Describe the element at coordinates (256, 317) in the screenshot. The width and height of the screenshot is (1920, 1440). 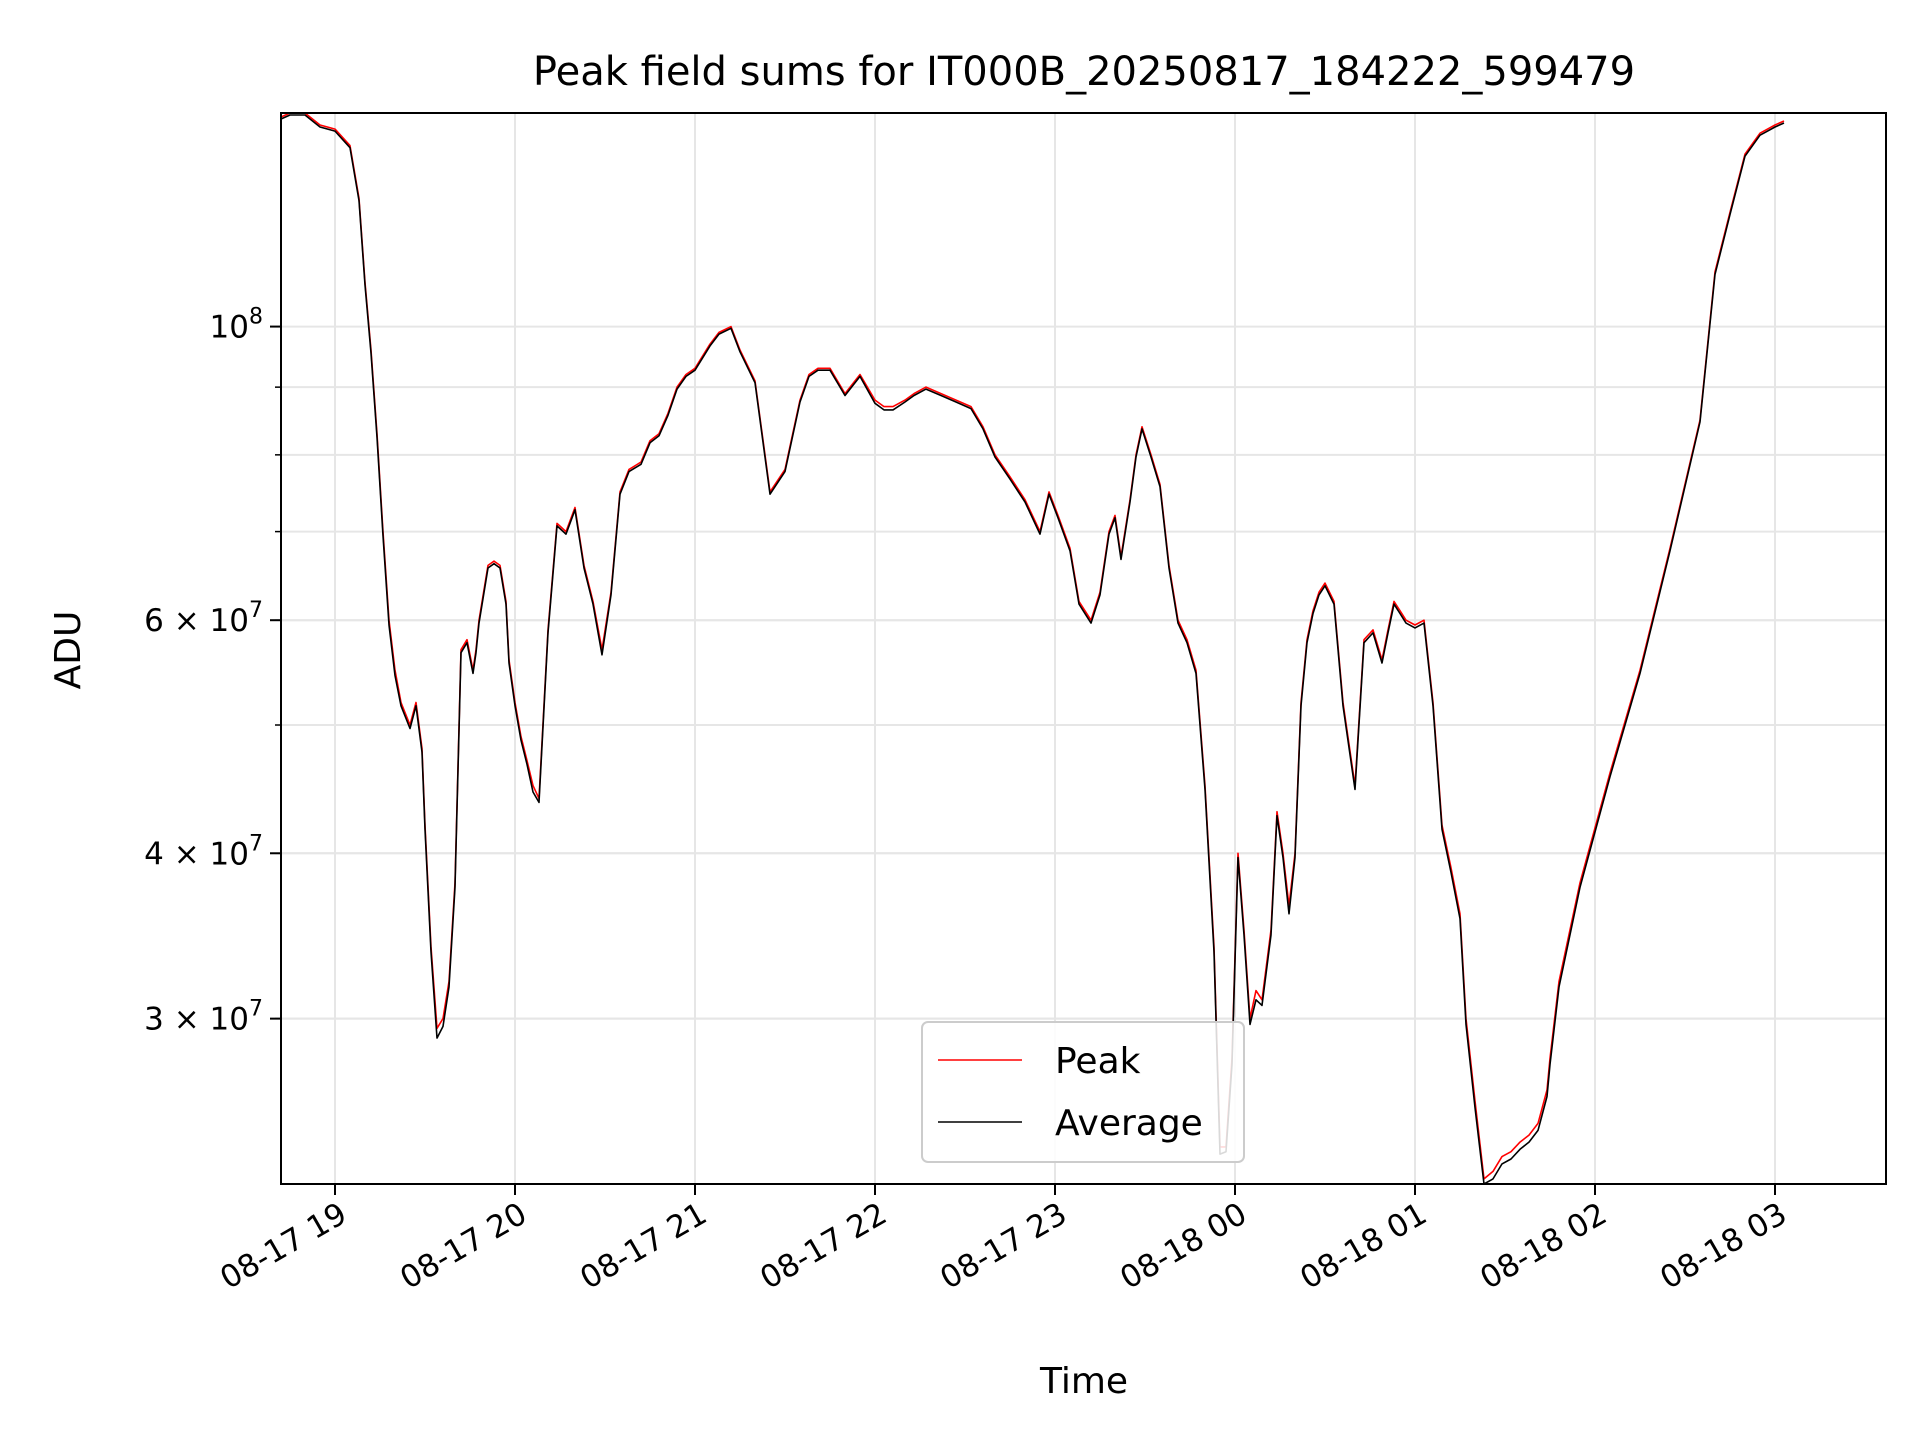
I see `y-tick-exponent: 8` at that location.